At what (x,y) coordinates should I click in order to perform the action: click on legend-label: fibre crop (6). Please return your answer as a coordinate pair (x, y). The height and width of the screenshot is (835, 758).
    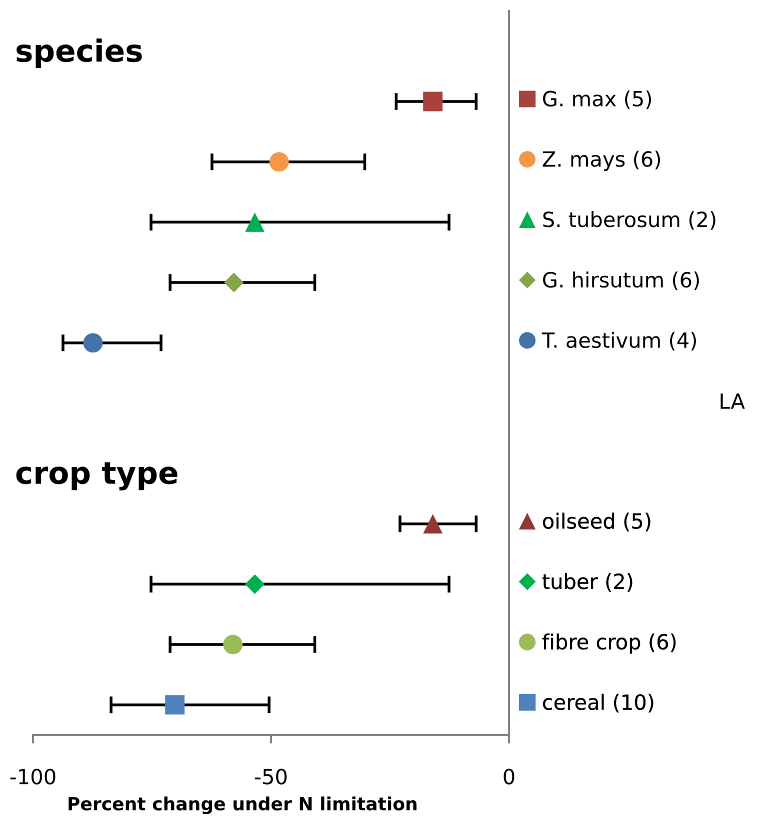
    Looking at the image, I should click on (609, 643).